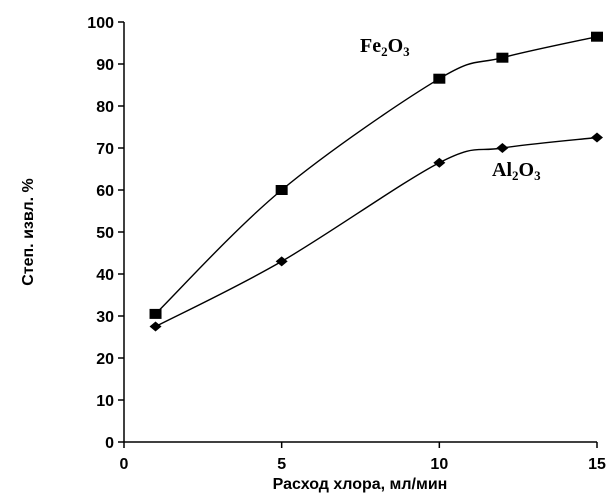 The image size is (611, 496). Describe the element at coordinates (281, 464) in the screenshot. I see `x-tick-label: 5` at that location.